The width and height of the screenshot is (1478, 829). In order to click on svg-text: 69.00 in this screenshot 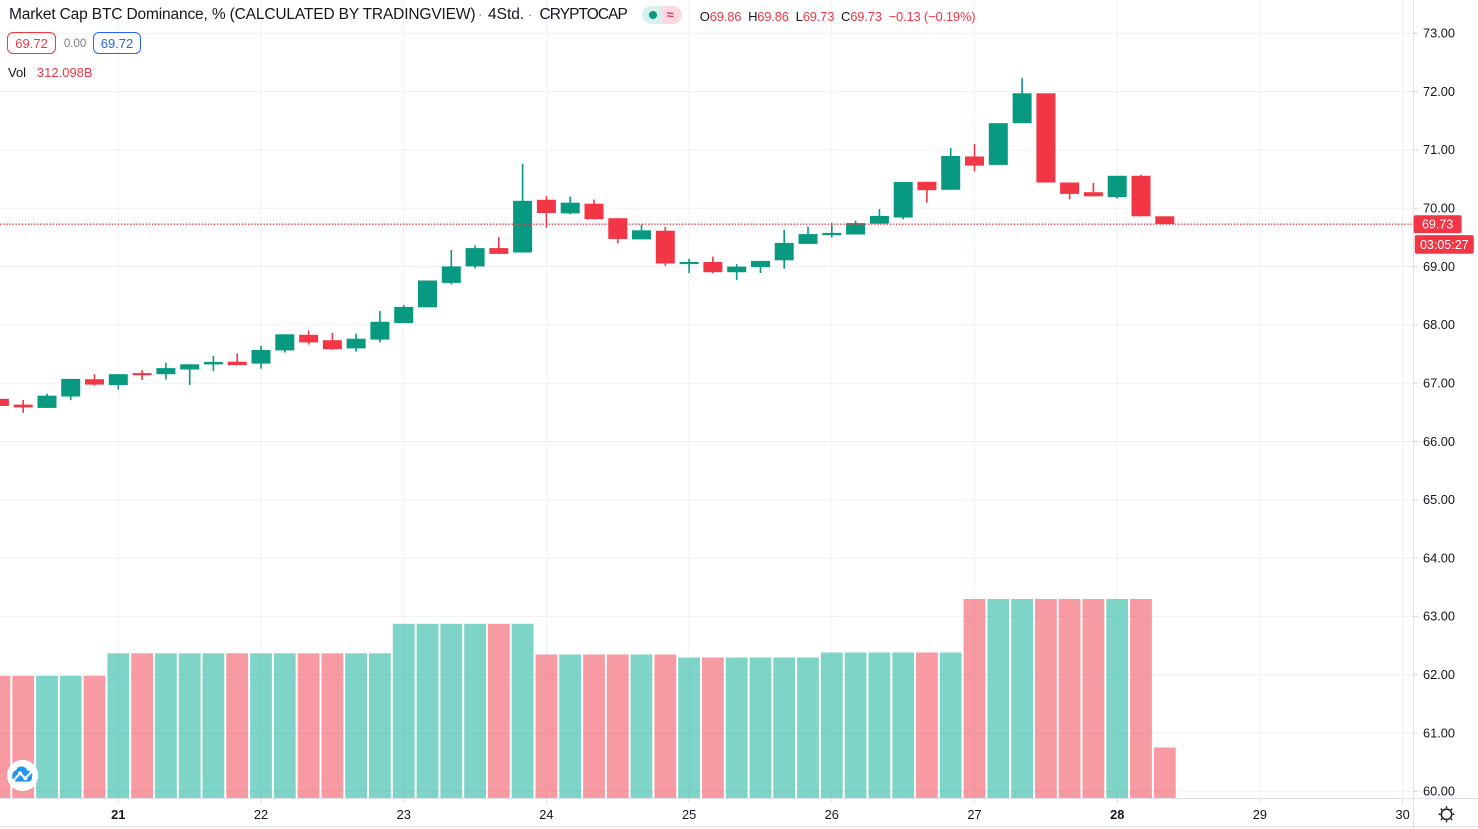, I will do `click(1439, 266)`.